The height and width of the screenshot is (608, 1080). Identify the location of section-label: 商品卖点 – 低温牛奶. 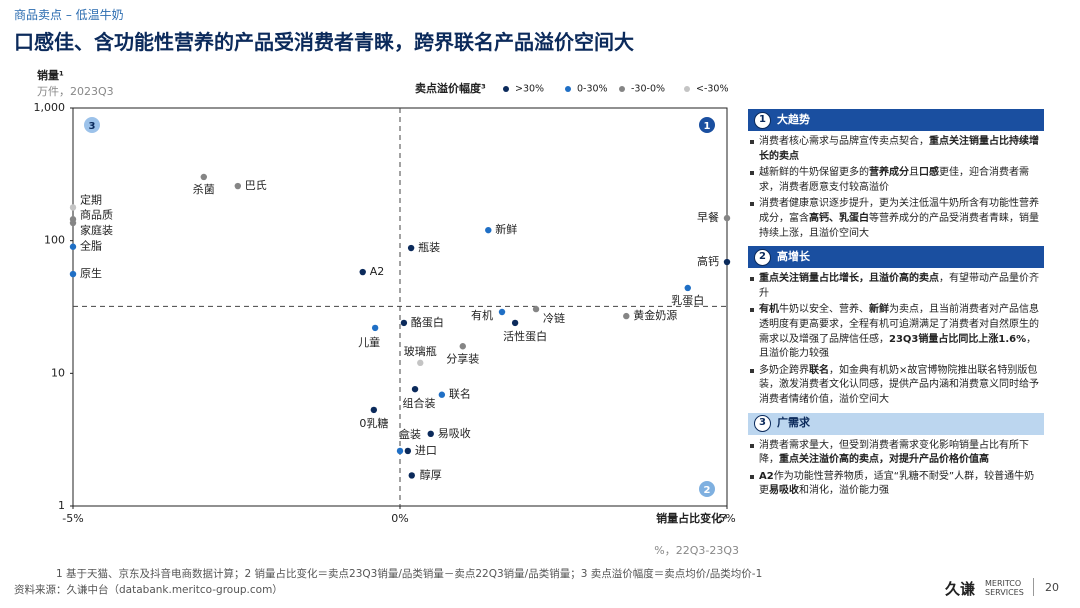
(69, 15).